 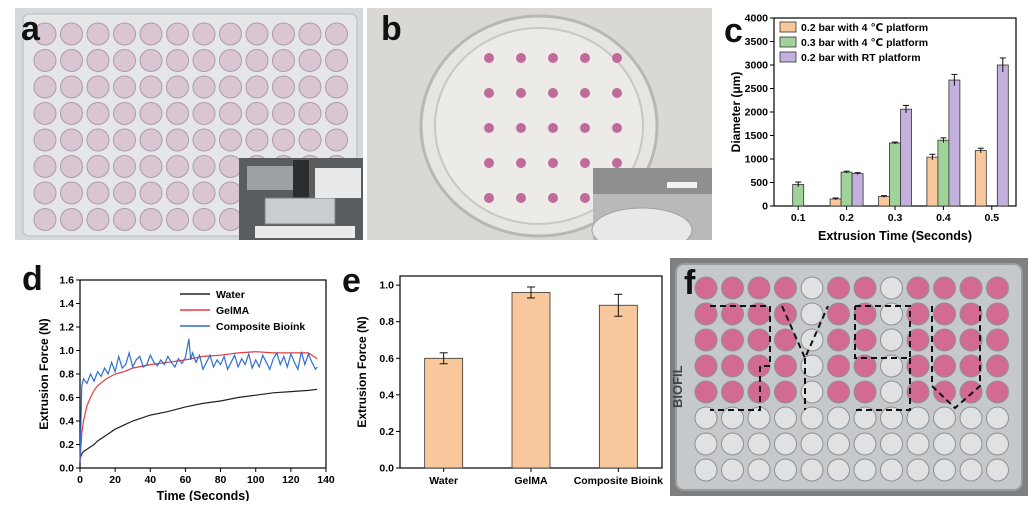 What do you see at coordinates (757, 42) in the screenshot?
I see `chart-c-ytick-label: 3500` at bounding box center [757, 42].